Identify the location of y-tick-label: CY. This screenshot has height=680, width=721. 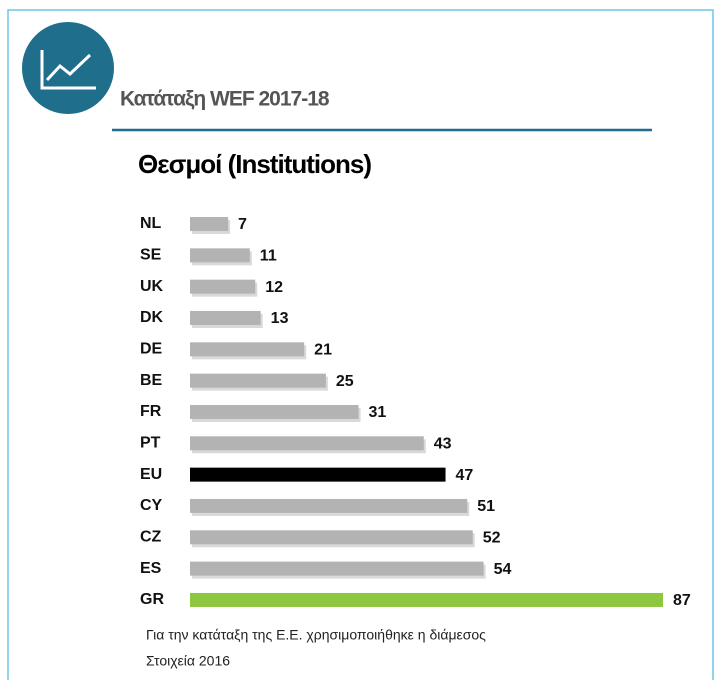
(151, 505).